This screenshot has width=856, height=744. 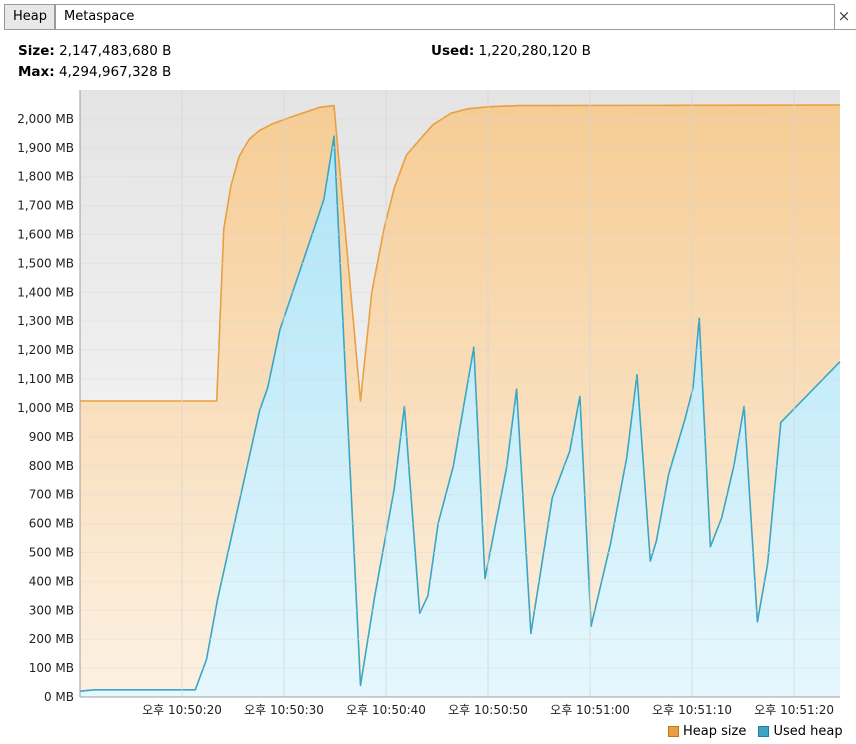 What do you see at coordinates (51, 581) in the screenshot?
I see `y-tick-label: 400 MB` at bounding box center [51, 581].